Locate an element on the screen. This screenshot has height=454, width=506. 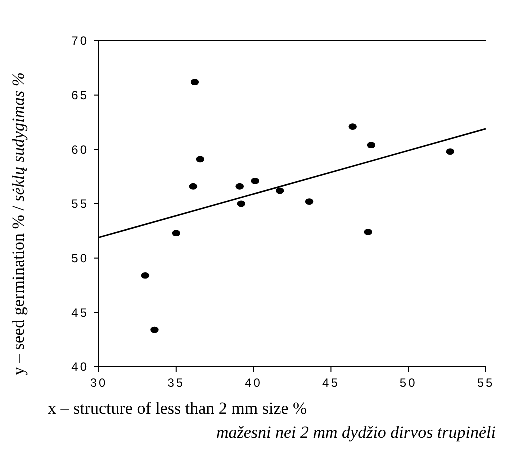
x-tick-label: 55 is located at coordinates (486, 383).